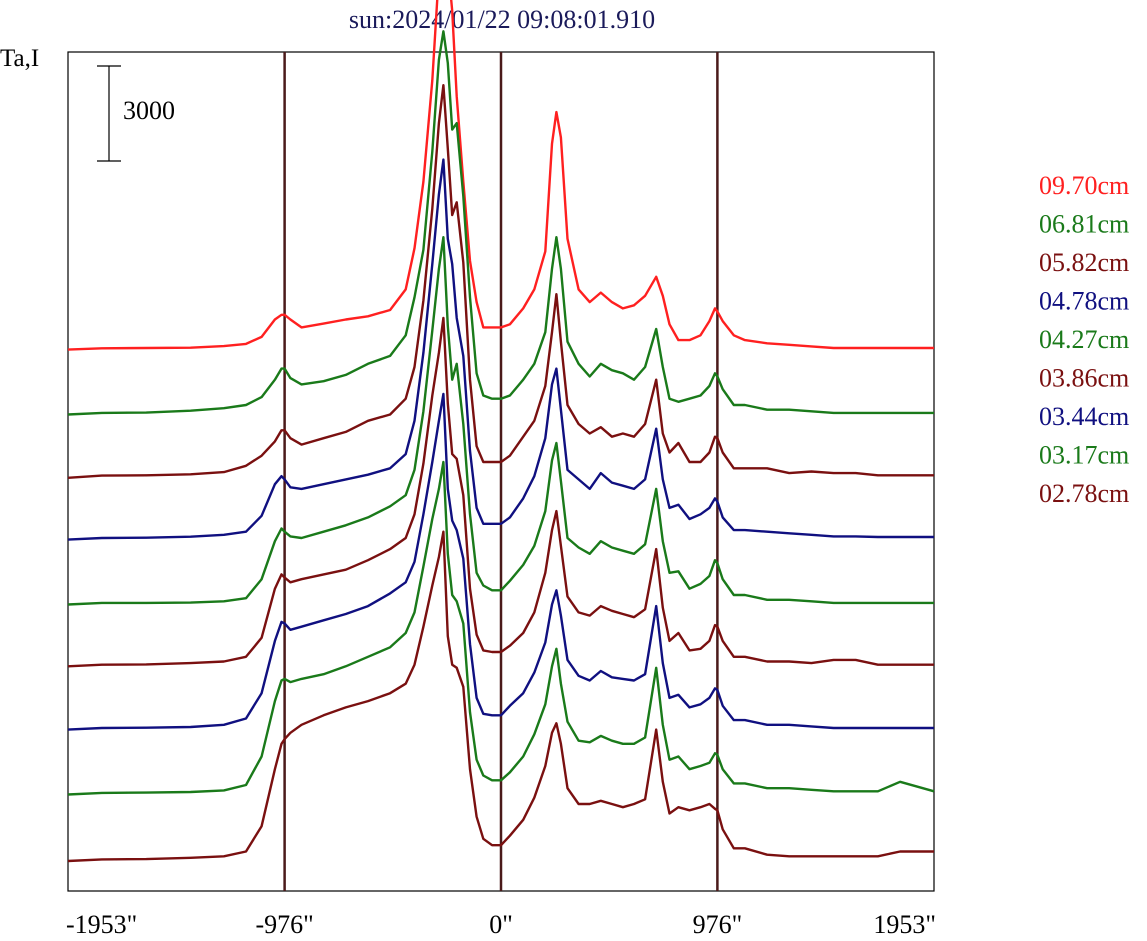 This screenshot has width=1147, height=941. I want to click on legend-item-03.17cm: 03.17cm, so click(1084, 455).